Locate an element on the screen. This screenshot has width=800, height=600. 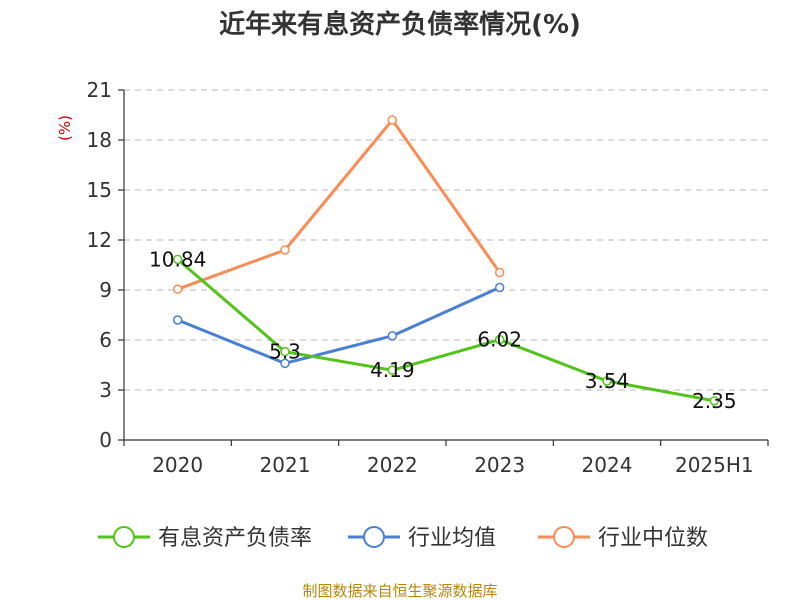
legend-item-2: 行业均值 is located at coordinates (422, 538).